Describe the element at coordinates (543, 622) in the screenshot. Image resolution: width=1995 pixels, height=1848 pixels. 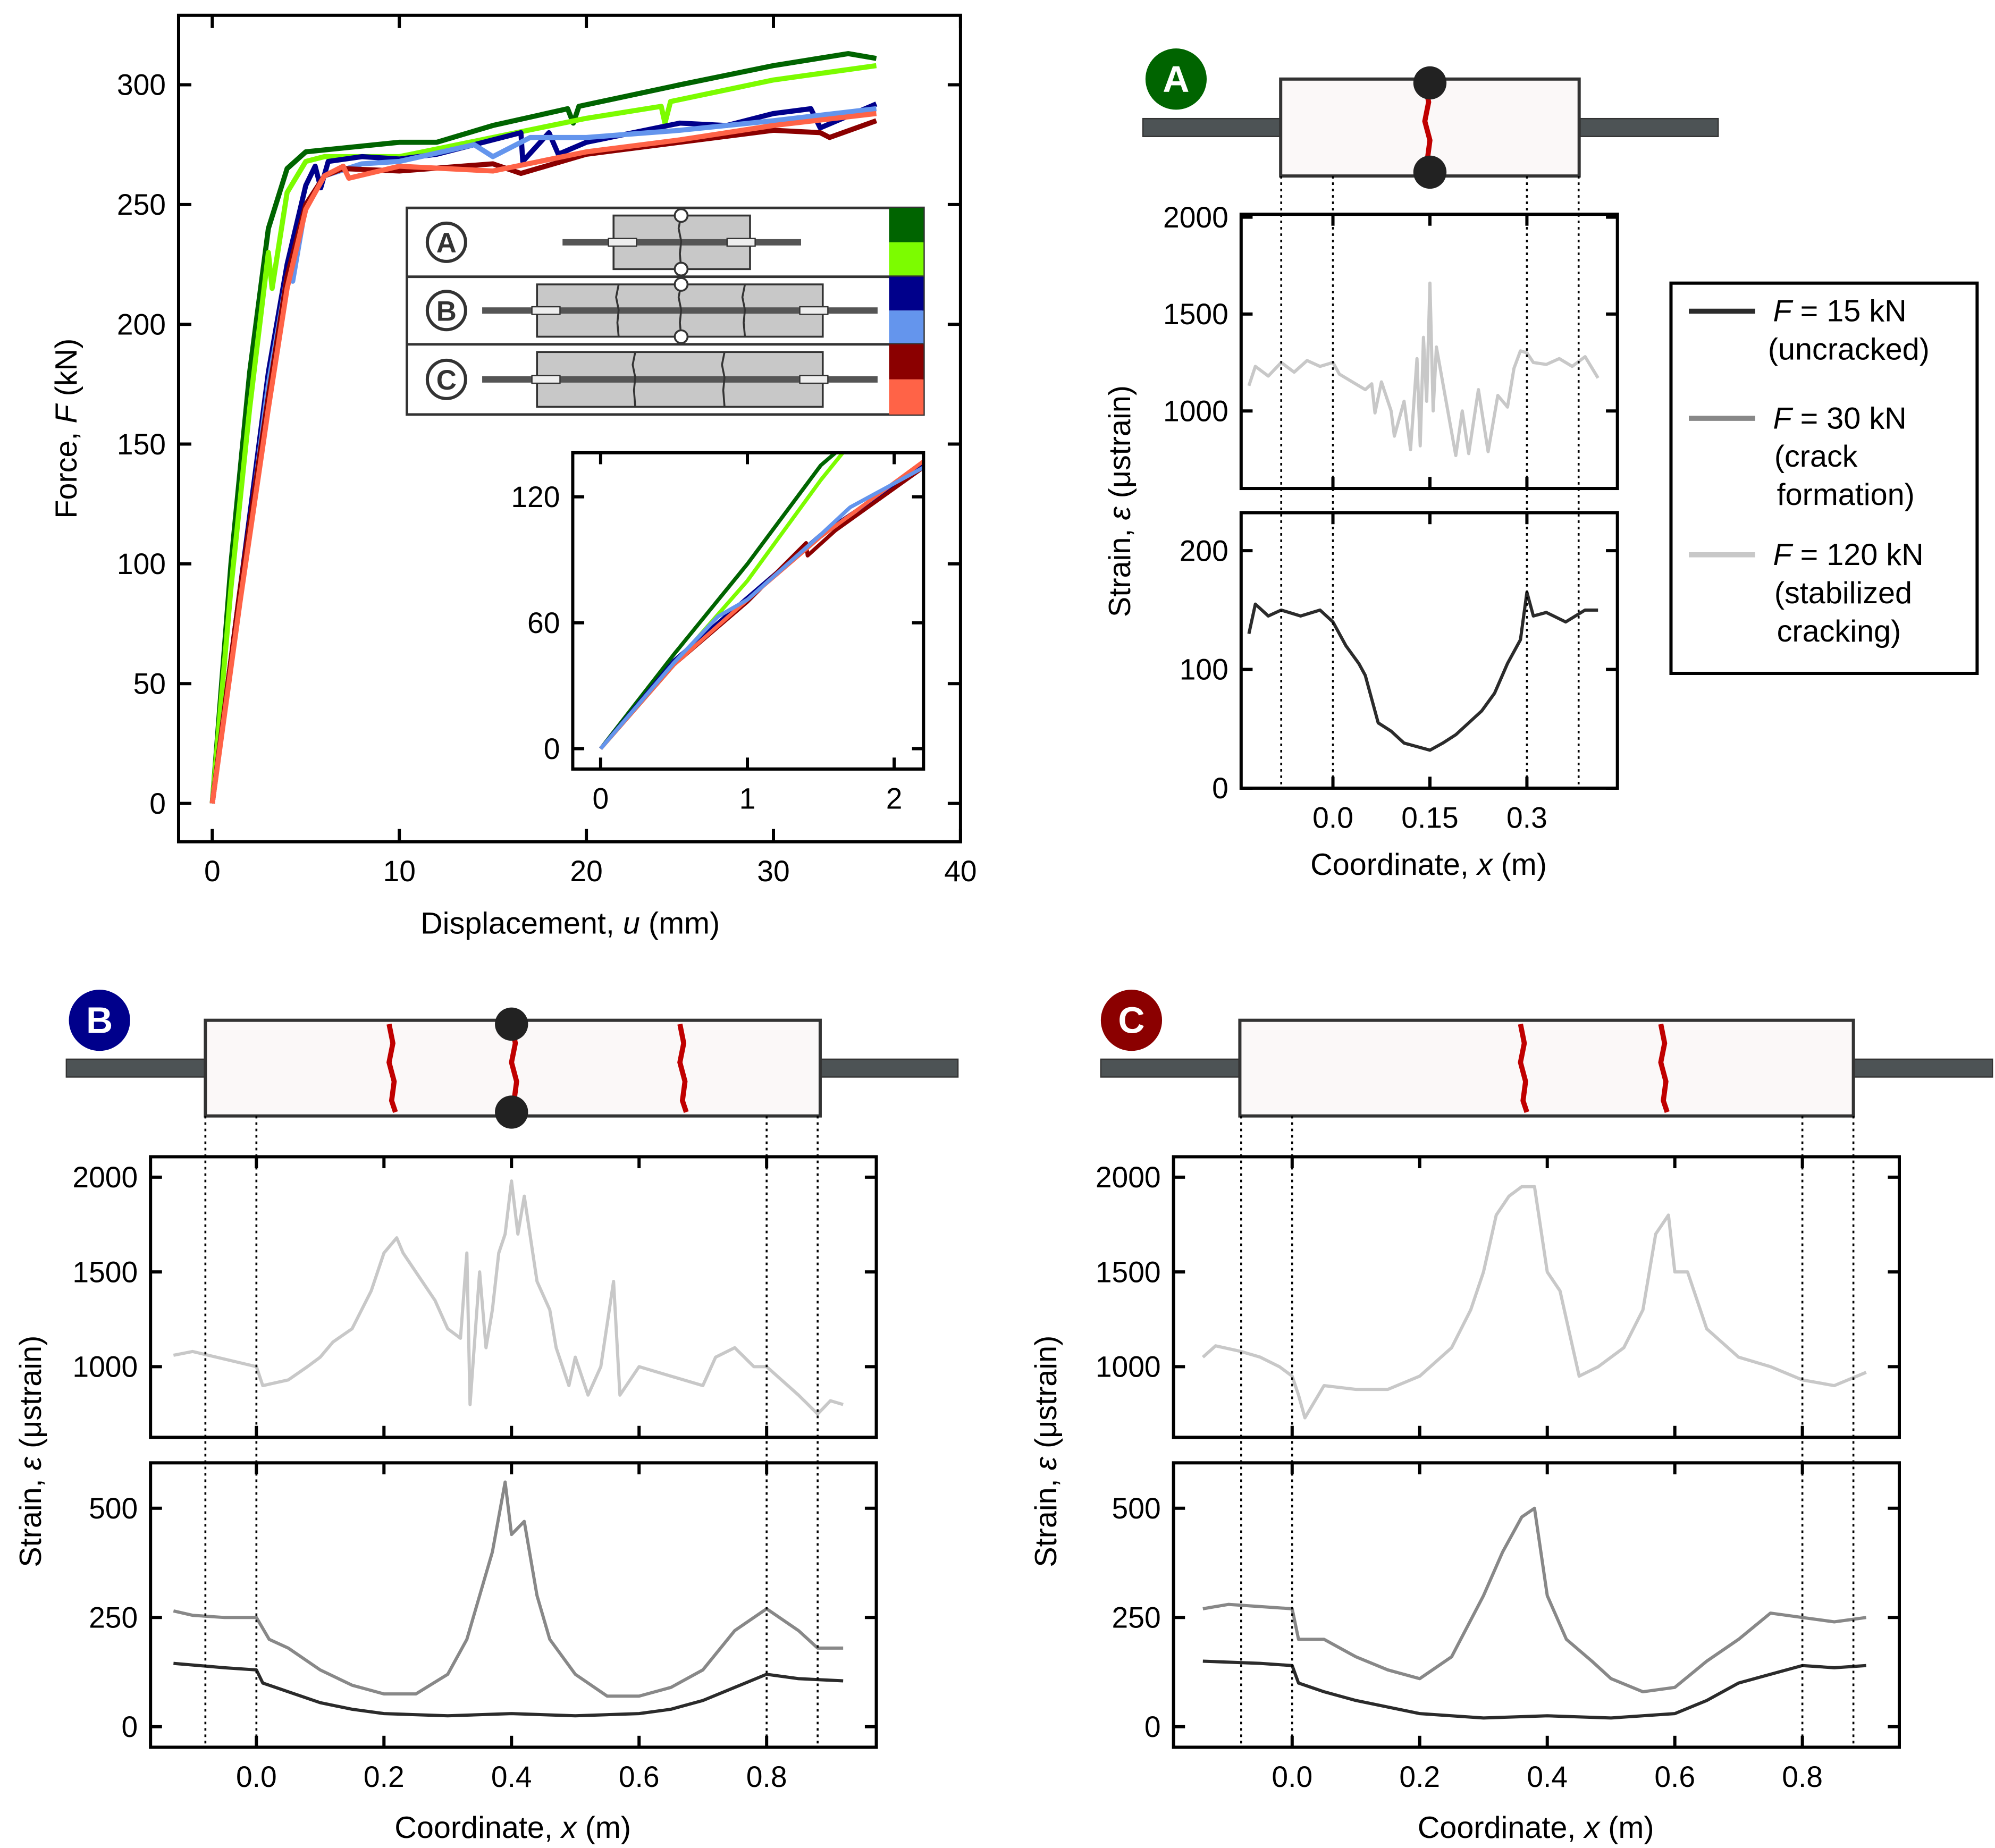
I see `y-tick-label: 60` at that location.